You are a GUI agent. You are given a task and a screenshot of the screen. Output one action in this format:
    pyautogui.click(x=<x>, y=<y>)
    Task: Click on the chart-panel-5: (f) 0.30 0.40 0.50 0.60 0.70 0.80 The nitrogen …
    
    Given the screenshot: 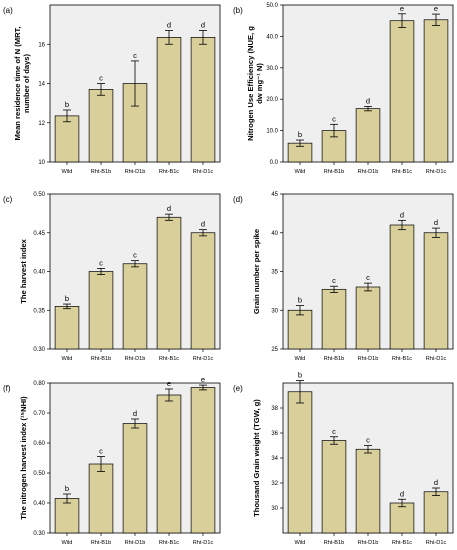 What is the action you would take?
    pyautogui.click(x=112, y=460)
    